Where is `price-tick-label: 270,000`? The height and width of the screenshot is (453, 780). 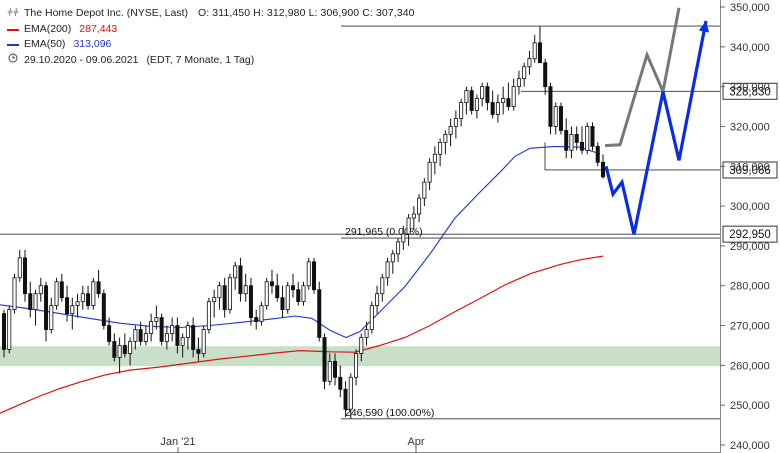 price-tick-label: 270,000 is located at coordinates (750, 327).